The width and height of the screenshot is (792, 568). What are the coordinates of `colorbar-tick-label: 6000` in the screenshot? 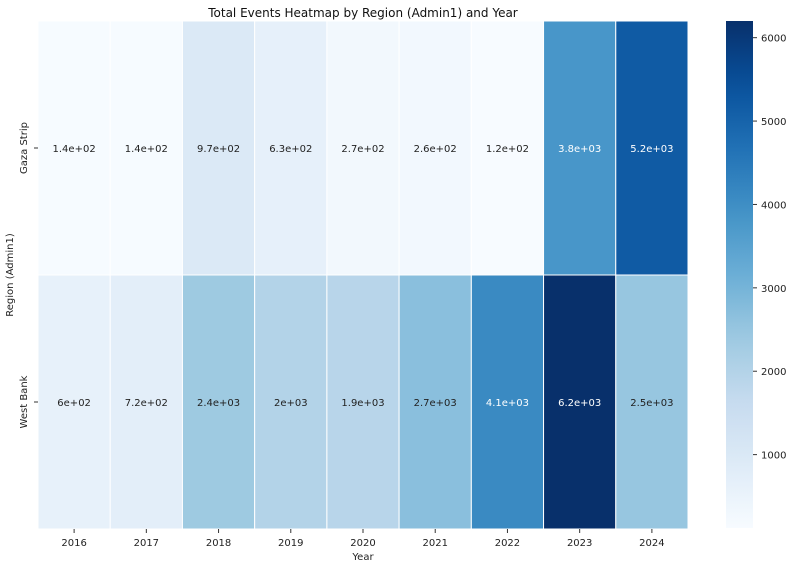 It's located at (773, 39).